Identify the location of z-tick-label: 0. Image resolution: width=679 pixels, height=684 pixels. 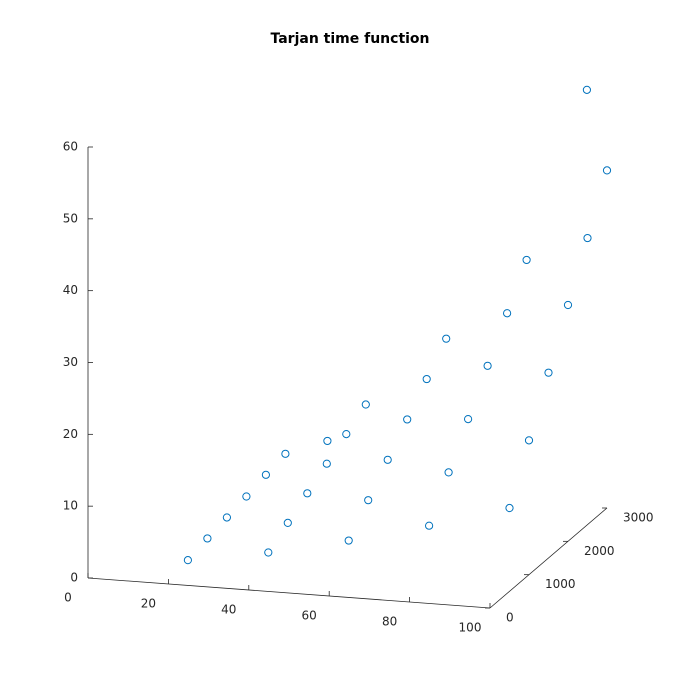
(74, 578).